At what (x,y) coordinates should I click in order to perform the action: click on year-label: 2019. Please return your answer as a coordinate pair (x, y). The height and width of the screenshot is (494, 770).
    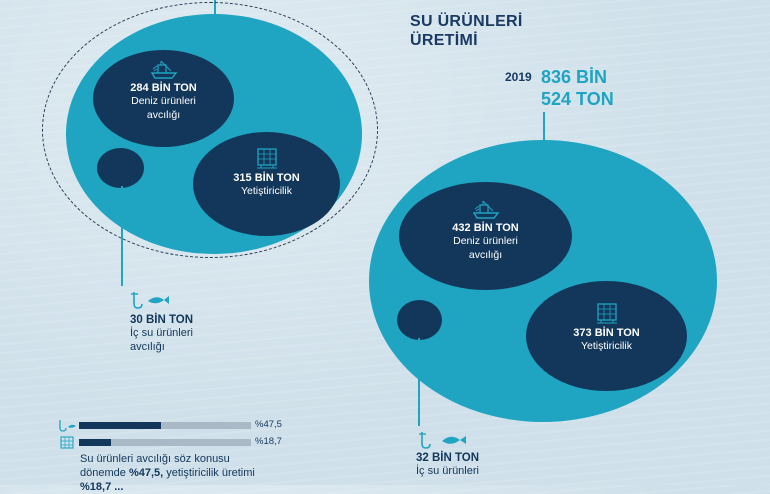
    Looking at the image, I should click on (518, 77).